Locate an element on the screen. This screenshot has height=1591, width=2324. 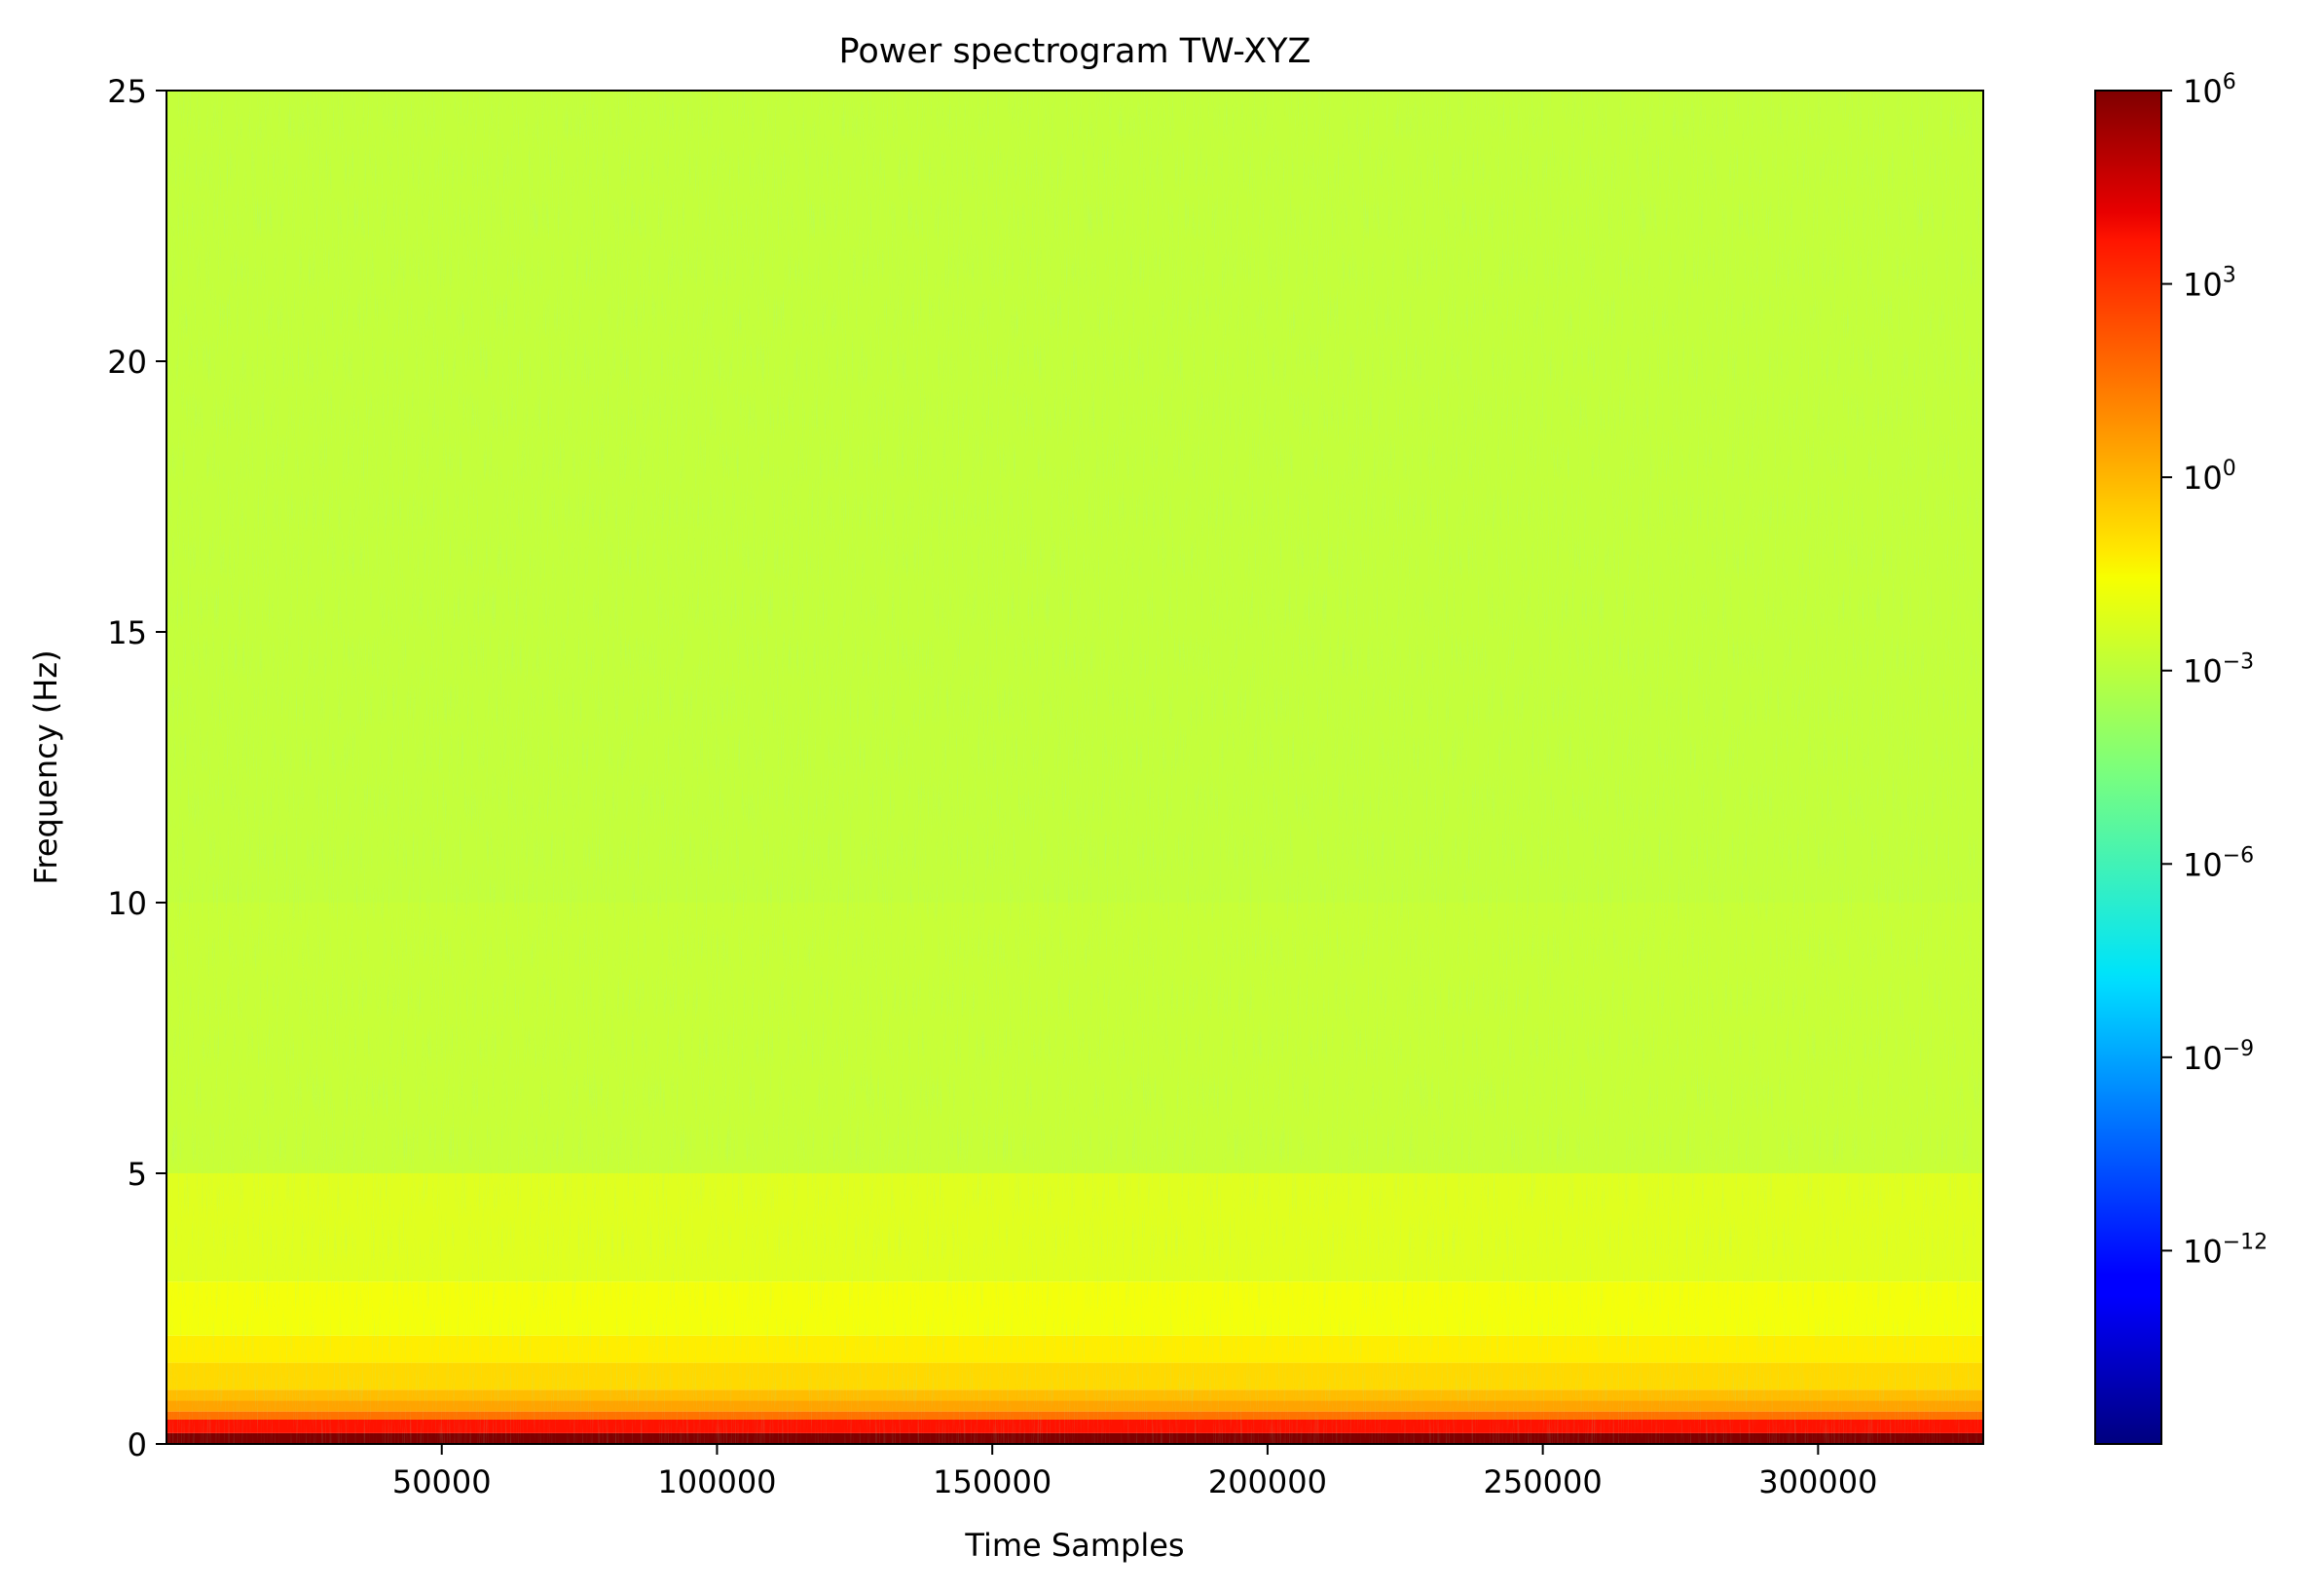
x-axis-label: Time Samples is located at coordinates (1074, 1545).